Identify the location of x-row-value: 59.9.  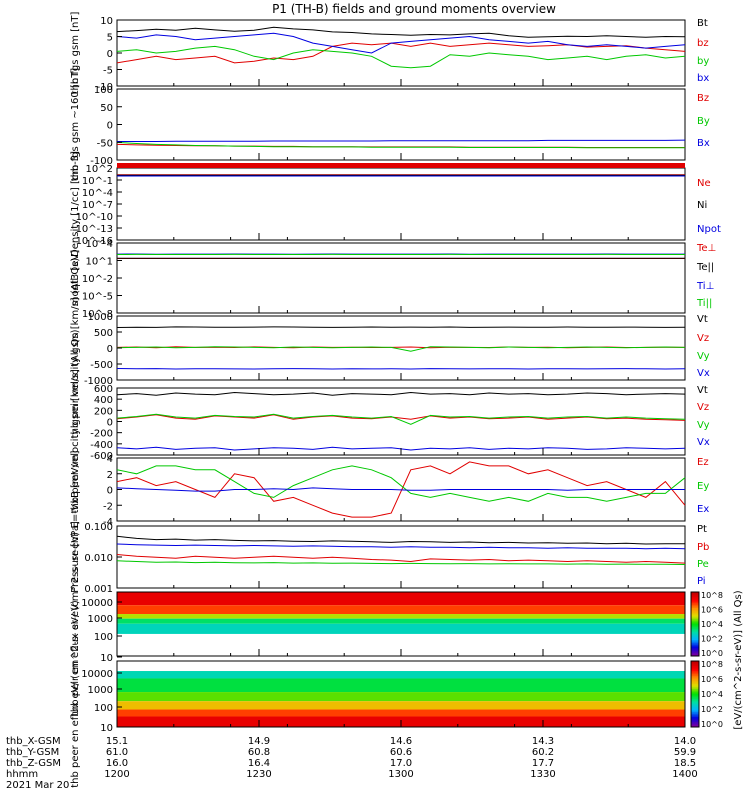
(685, 752).